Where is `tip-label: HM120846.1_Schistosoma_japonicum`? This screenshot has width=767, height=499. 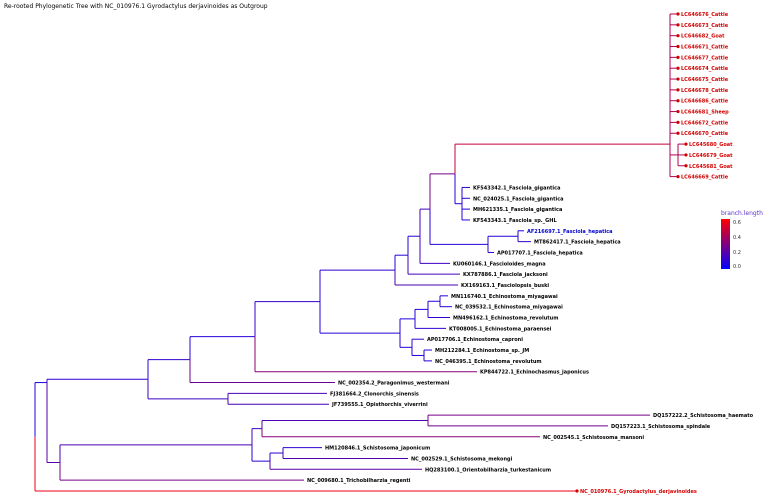 tip-label: HM120846.1_Schistosoma_japonicum is located at coordinates (377, 449).